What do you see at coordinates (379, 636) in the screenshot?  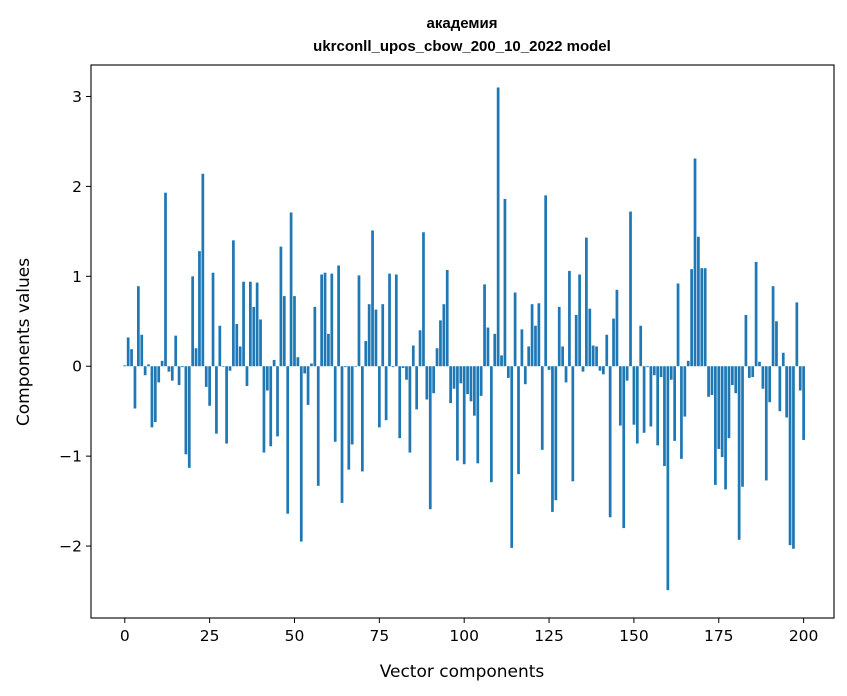 I see `x-tick-label: 75` at bounding box center [379, 636].